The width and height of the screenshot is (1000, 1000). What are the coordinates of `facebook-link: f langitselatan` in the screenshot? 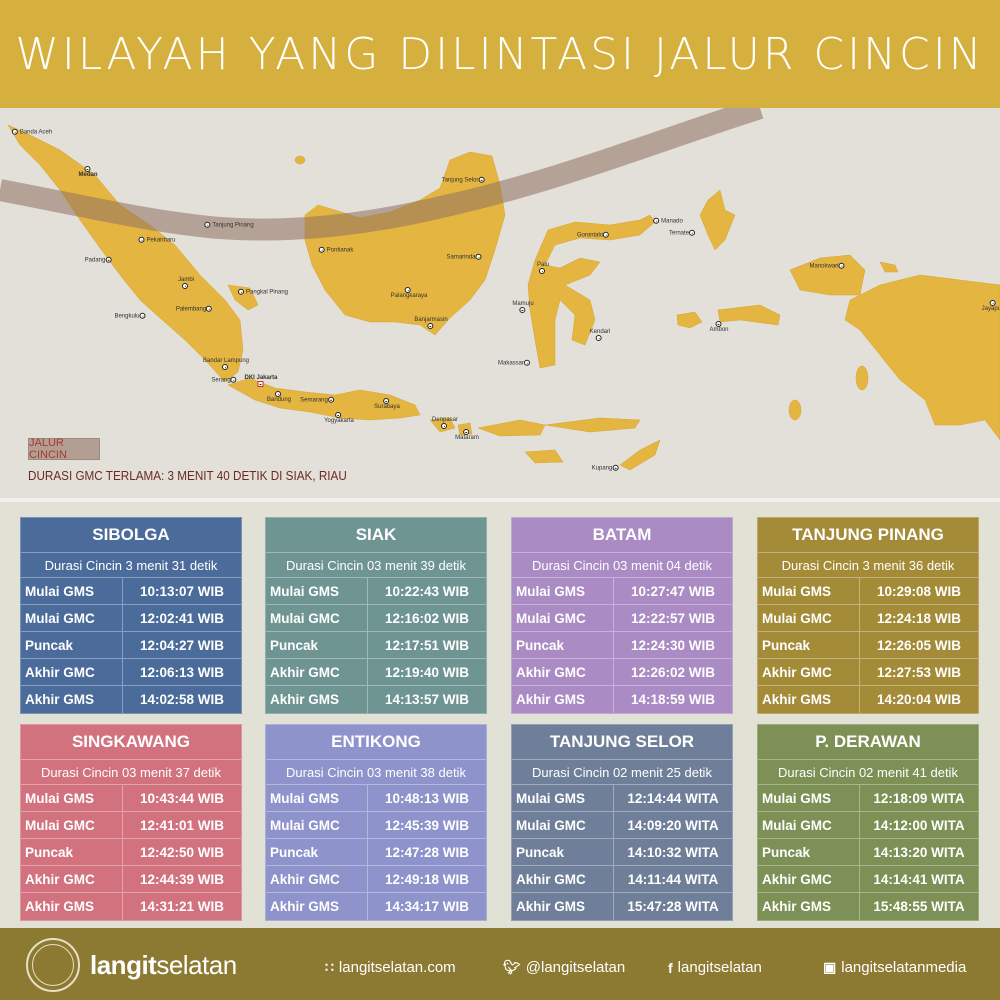 It's located at (715, 967).